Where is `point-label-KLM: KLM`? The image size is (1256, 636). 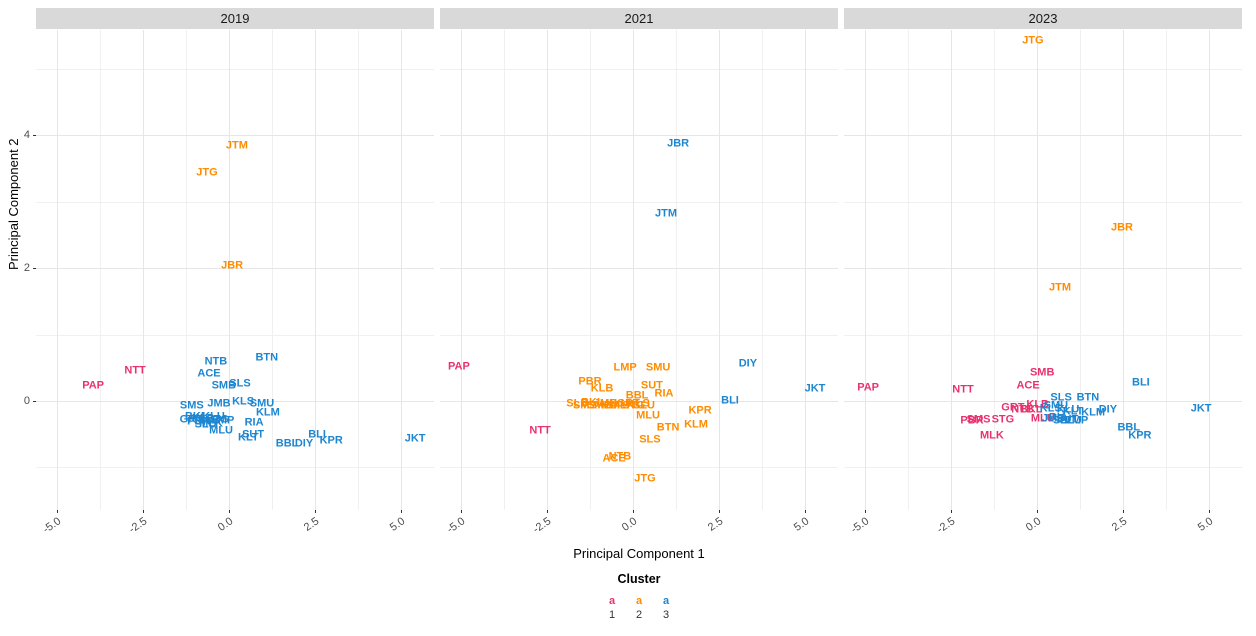
point-label-KLM: KLM is located at coordinates (267, 412).